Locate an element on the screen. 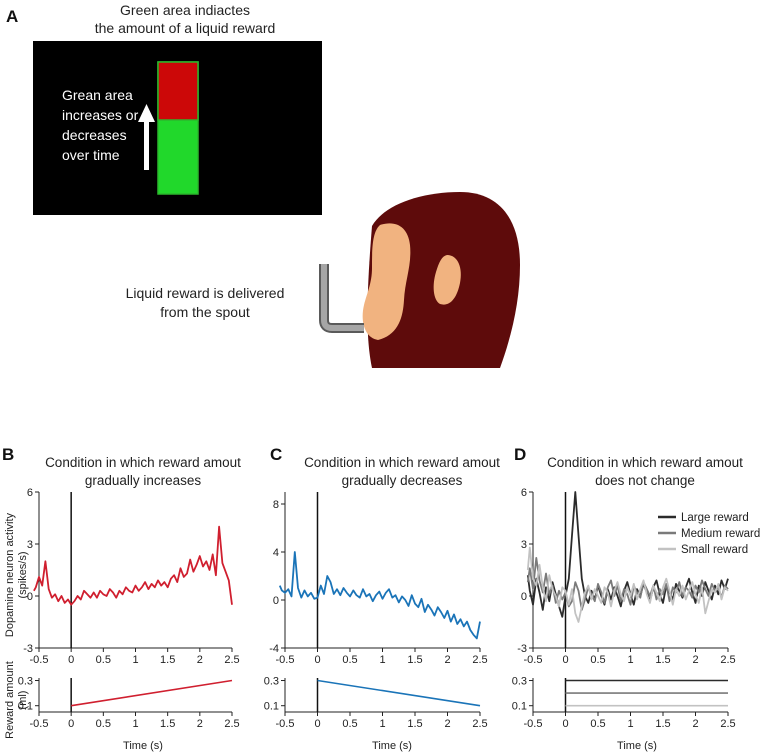 This screenshot has width=770, height=754. chart-c-xlabel: Time (s) is located at coordinates (392, 746).